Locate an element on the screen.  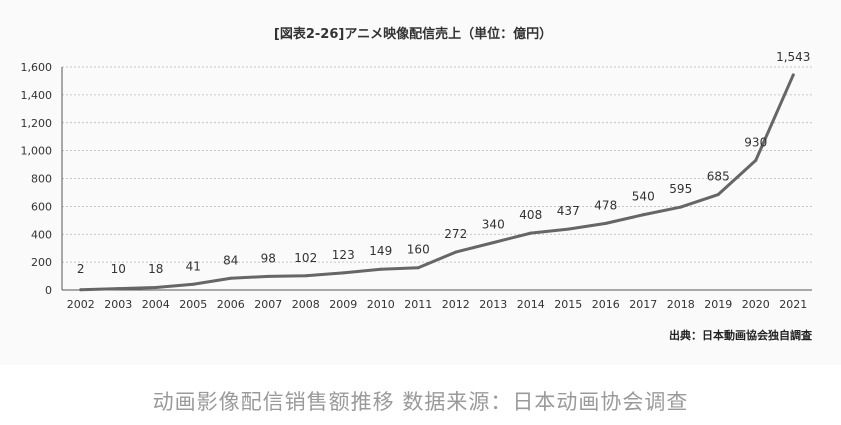
y-tick-label: 1,200 is located at coordinates (37, 123).